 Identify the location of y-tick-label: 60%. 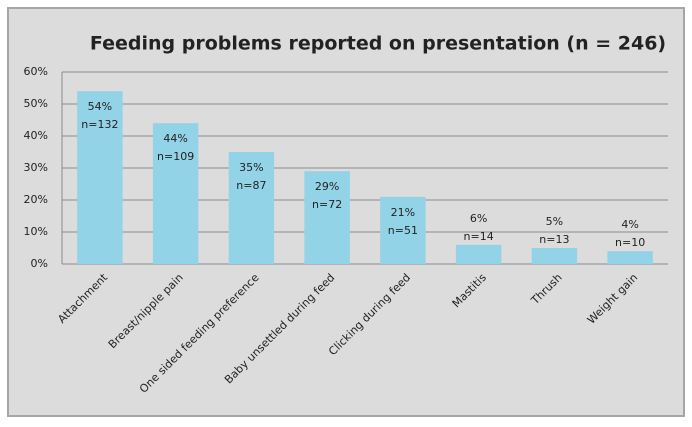
(36, 71).